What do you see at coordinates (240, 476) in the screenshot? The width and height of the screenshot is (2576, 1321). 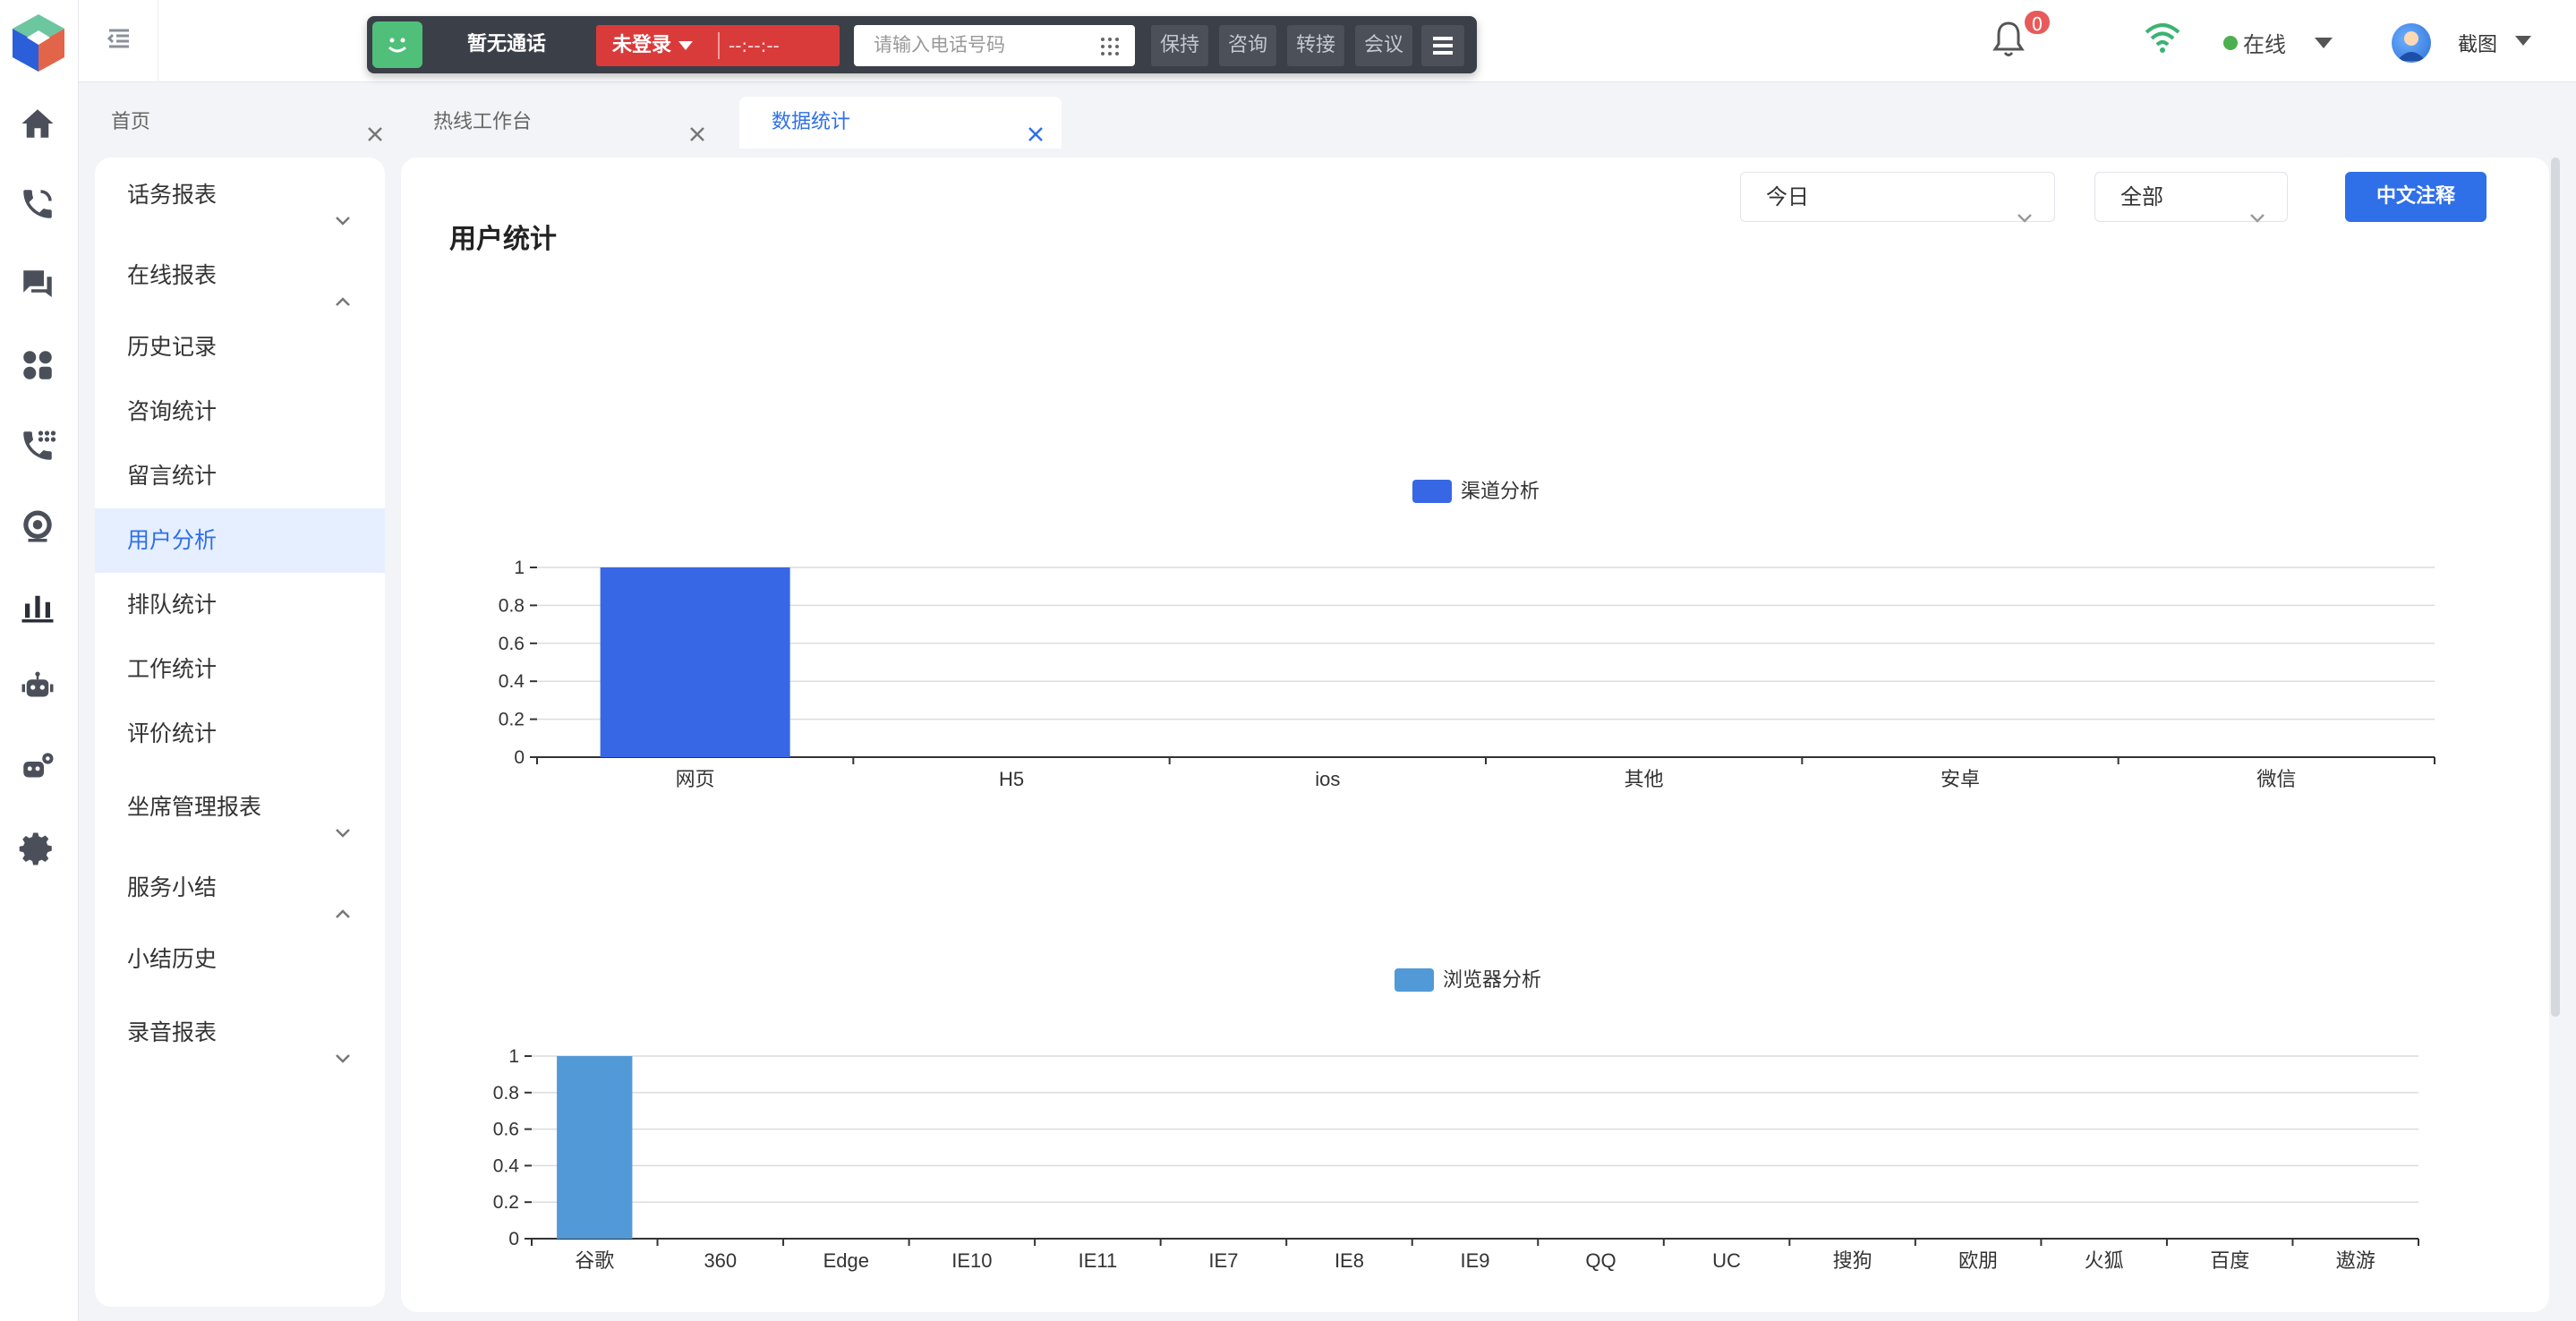 I see `sidebar-item-message-stats: 留言统计` at bounding box center [240, 476].